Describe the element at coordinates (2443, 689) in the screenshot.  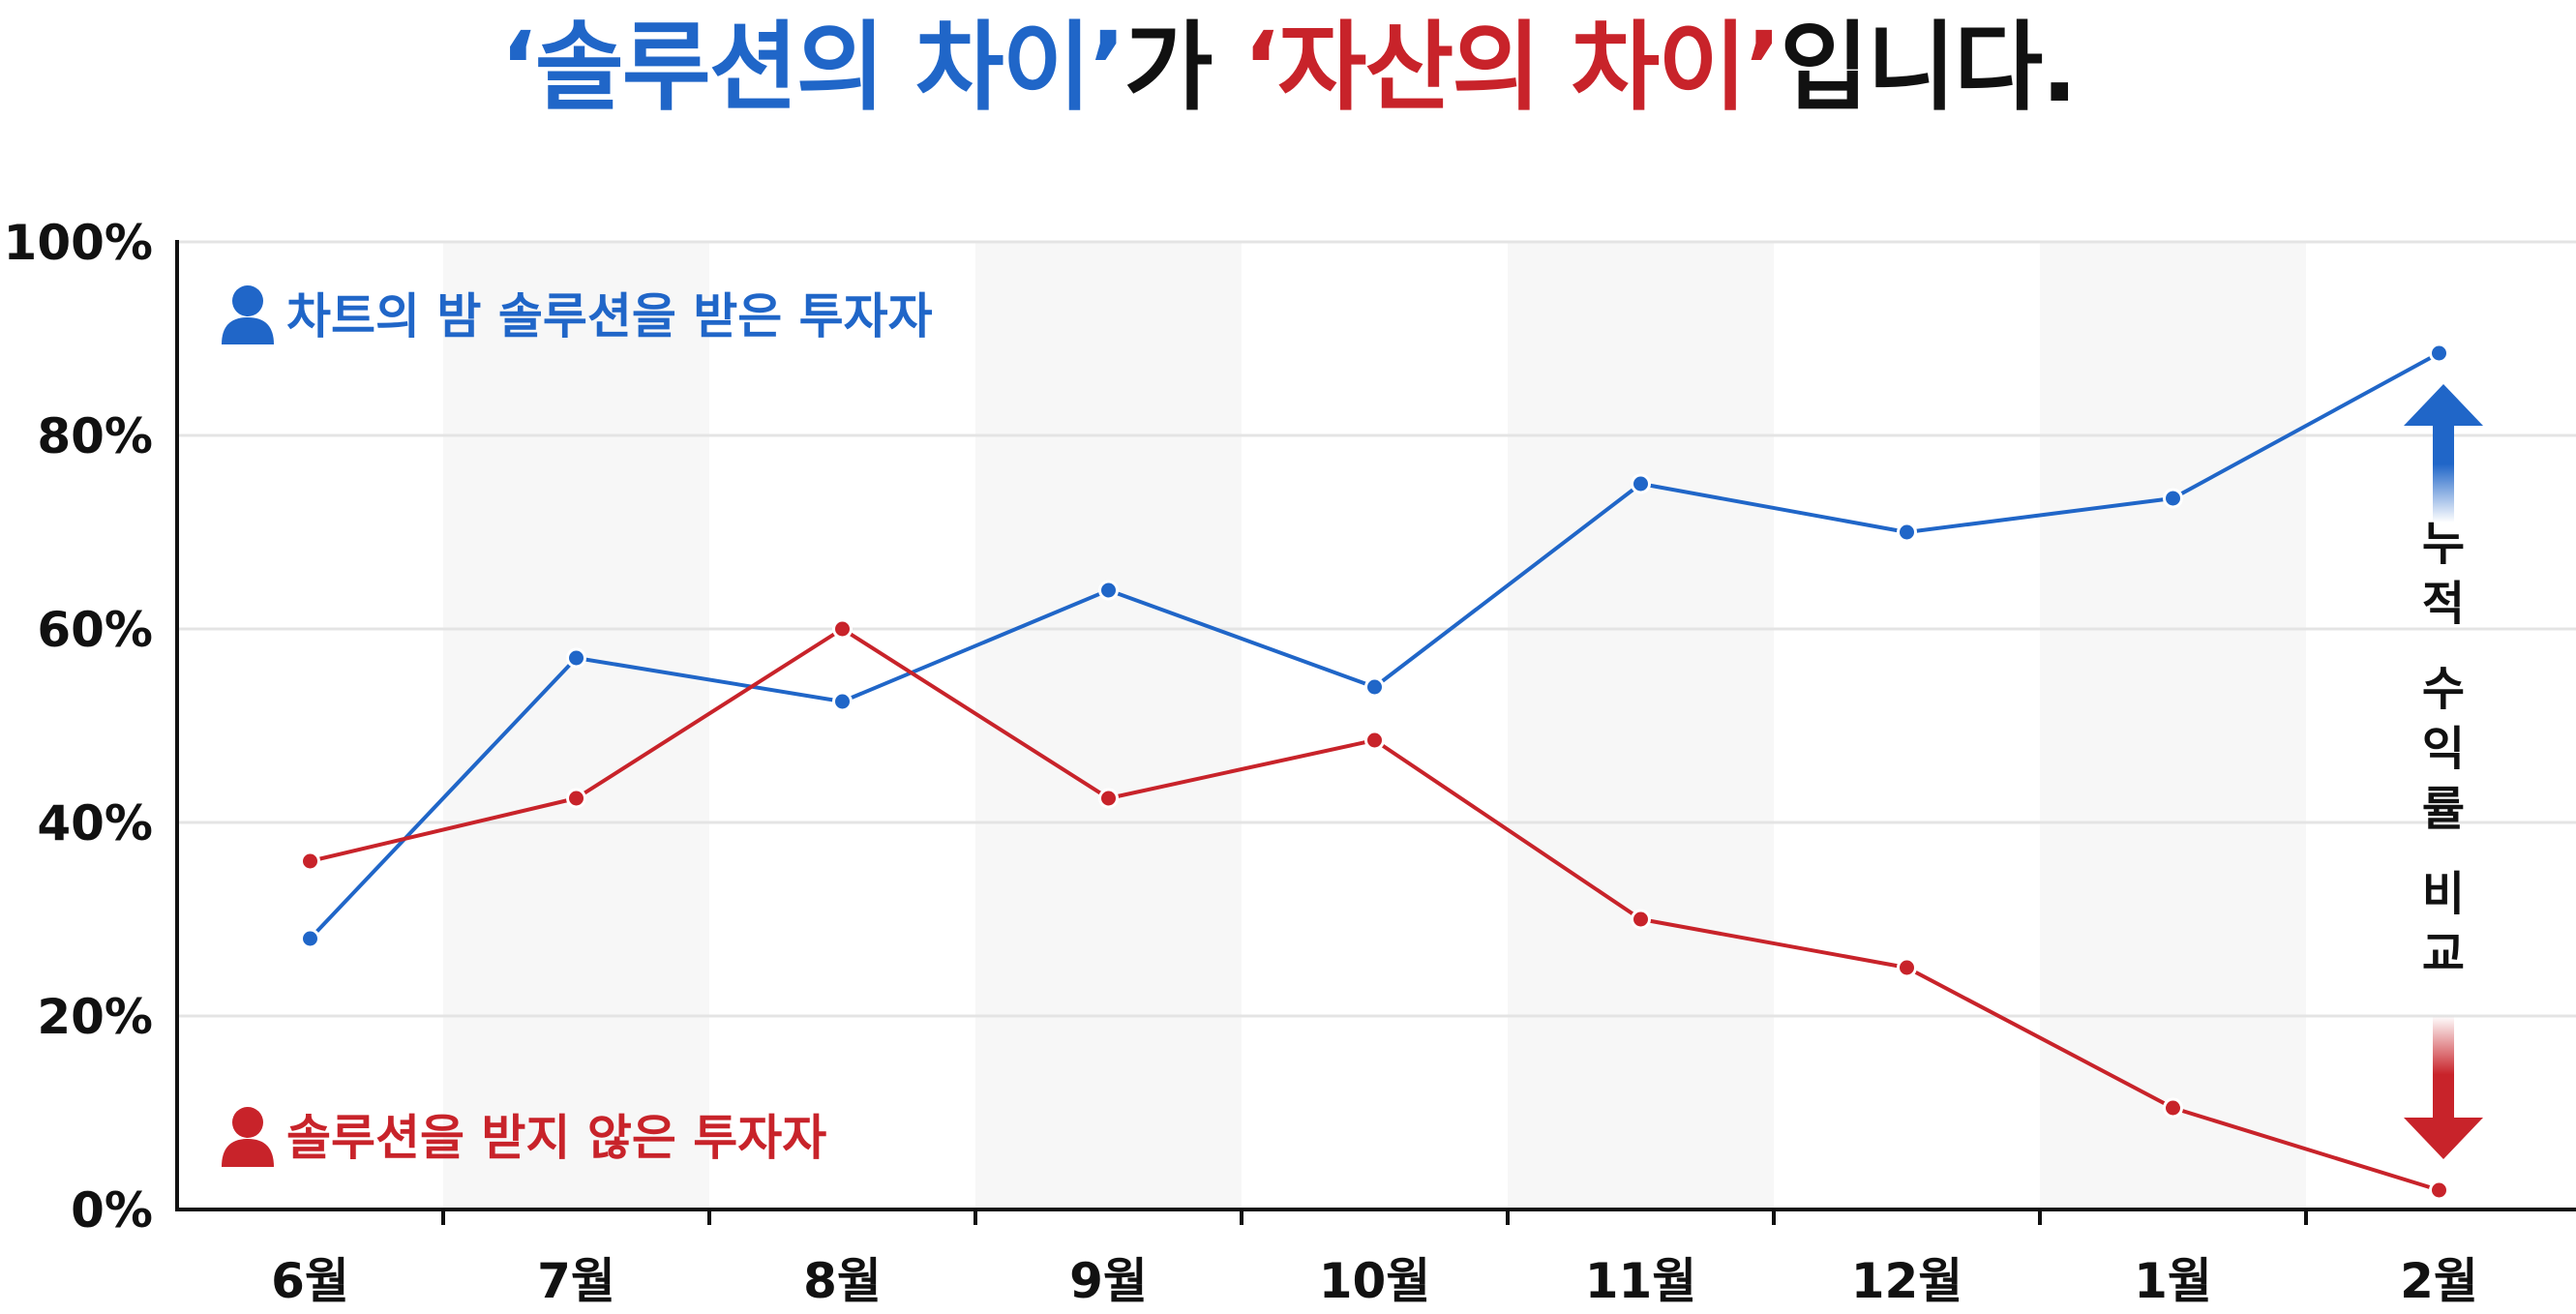
I see `side-label-char: 수` at that location.